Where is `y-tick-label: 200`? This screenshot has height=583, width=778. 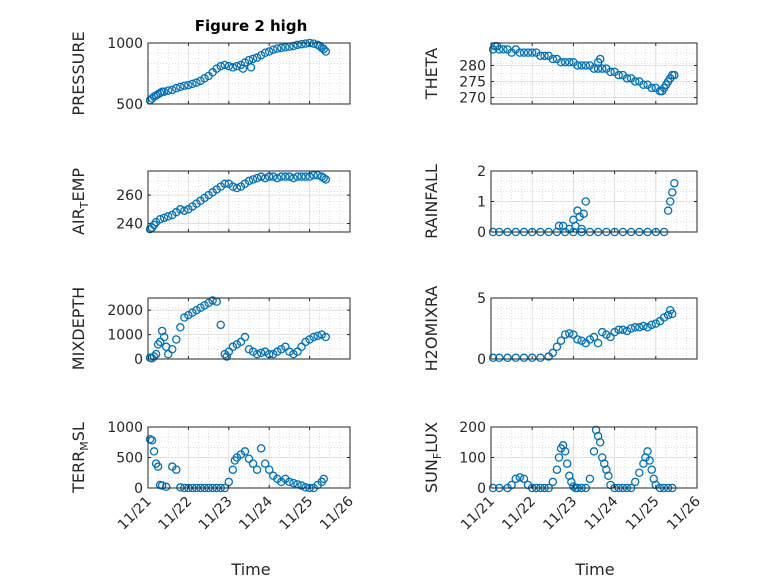 y-tick-label: 200 is located at coordinates (472, 428).